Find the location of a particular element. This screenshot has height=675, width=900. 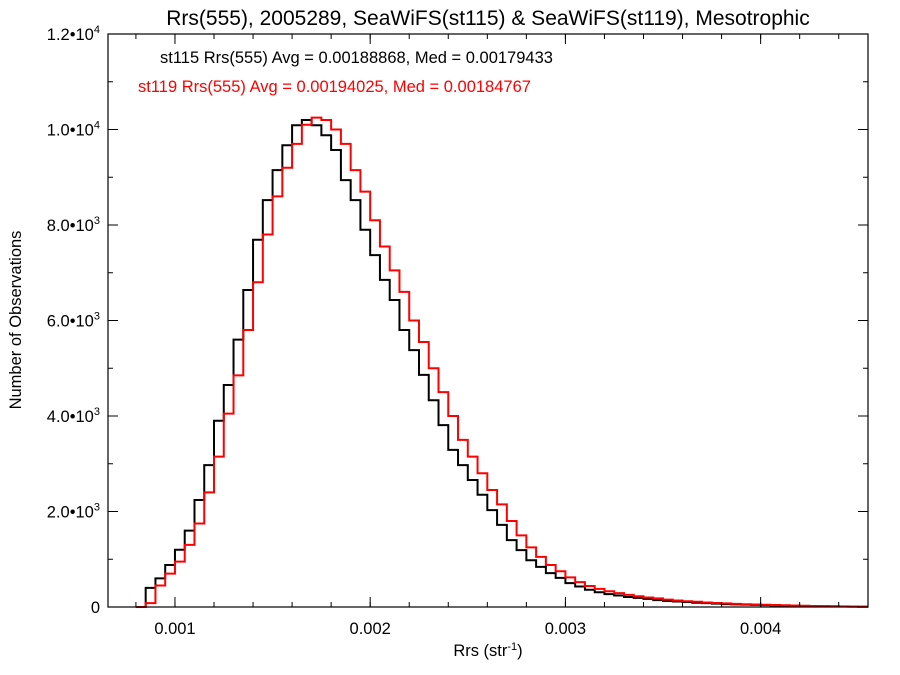

y-tick-label: 4.0•103 is located at coordinates (73, 416).